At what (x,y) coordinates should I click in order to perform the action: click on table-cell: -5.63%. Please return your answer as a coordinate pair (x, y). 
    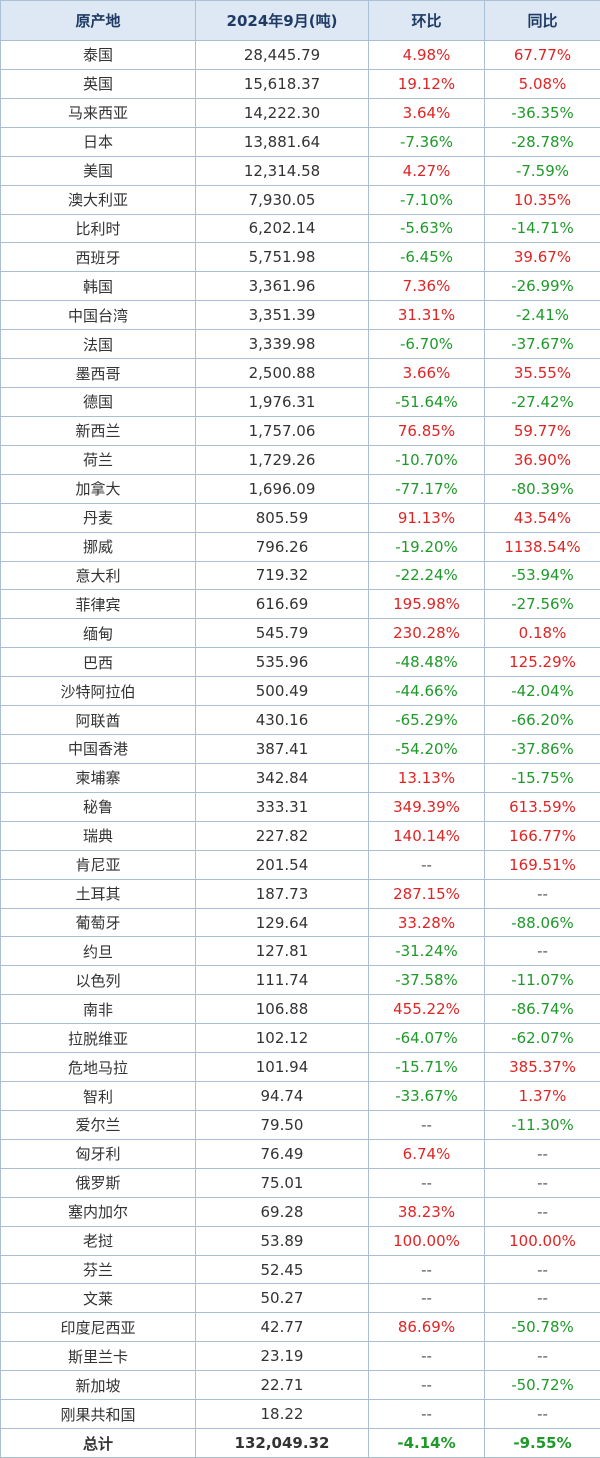
    Looking at the image, I should click on (427, 229).